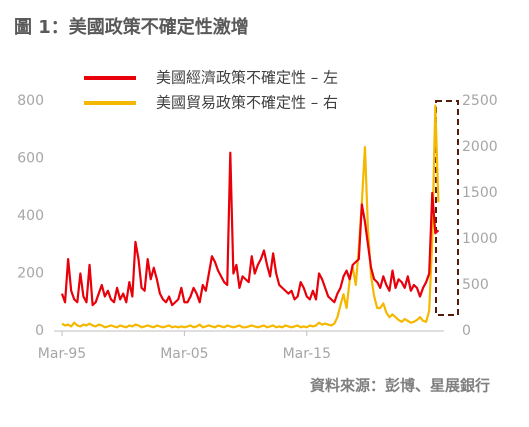 This screenshot has height=427, width=529. I want to click on y2-tick-label: 2500, so click(480, 101).